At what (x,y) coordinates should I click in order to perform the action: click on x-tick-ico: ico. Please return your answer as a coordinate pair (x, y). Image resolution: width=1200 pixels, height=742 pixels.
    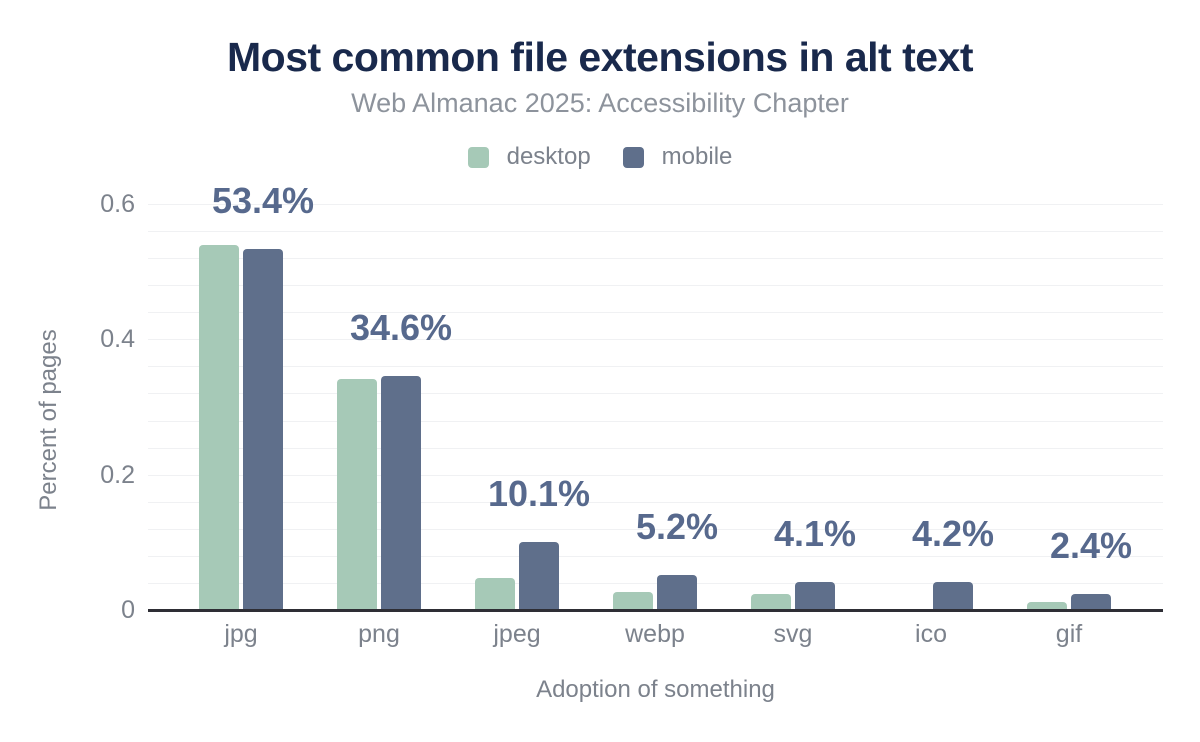
    Looking at the image, I should click on (931, 634).